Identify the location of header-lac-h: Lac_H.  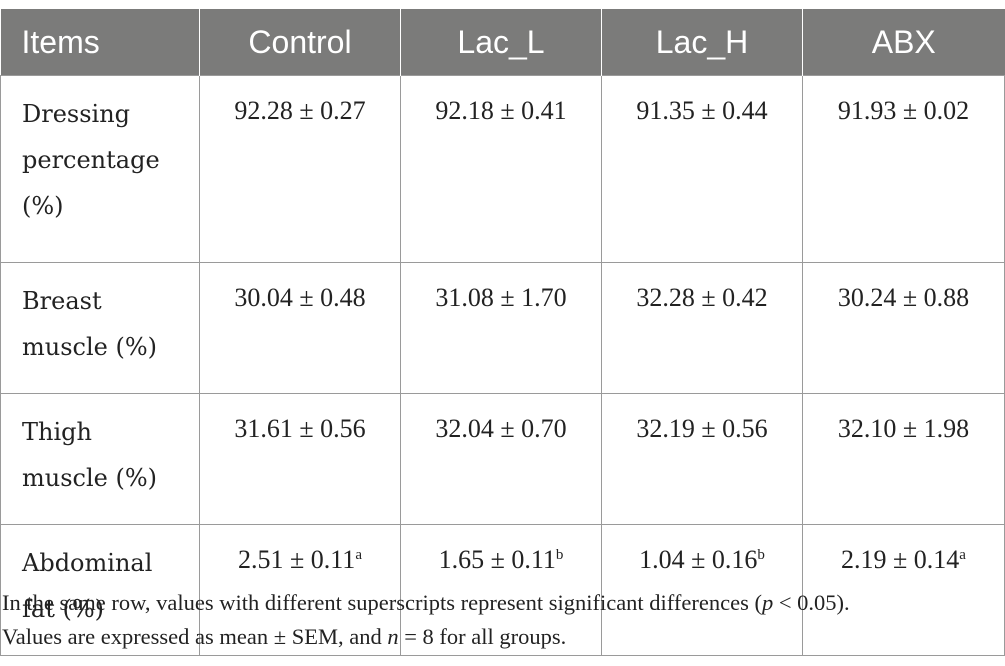
(702, 42).